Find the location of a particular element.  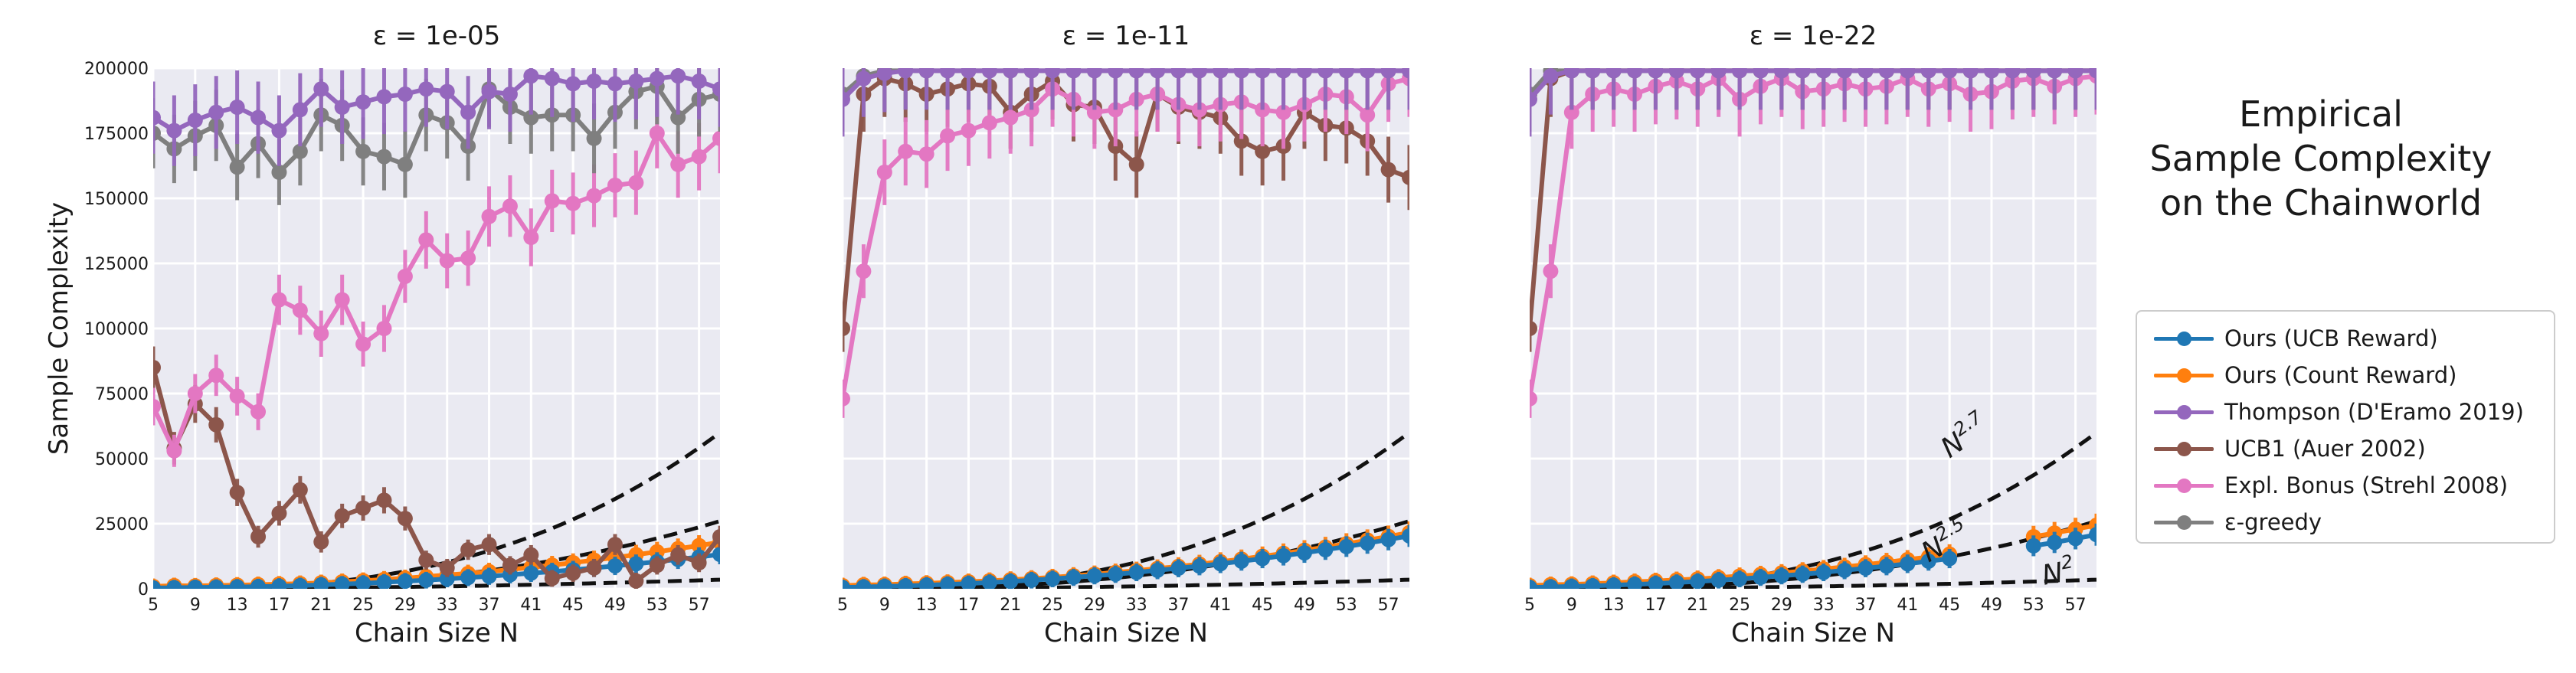

legend-item-ours-count: Ours (Count Reward) is located at coordinates (2303, 375).